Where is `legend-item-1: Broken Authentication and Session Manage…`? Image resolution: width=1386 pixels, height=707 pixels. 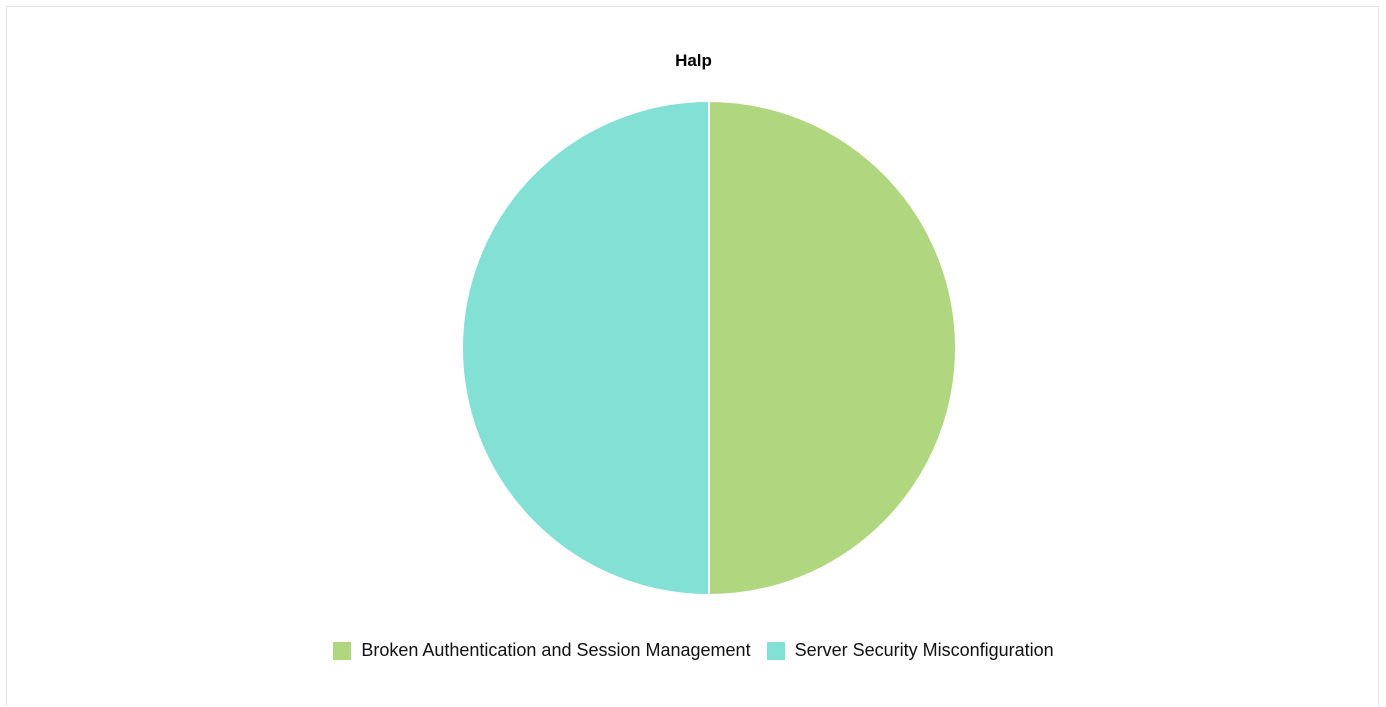
legend-item-1: Broken Authentication and Session Manage… is located at coordinates (542, 650).